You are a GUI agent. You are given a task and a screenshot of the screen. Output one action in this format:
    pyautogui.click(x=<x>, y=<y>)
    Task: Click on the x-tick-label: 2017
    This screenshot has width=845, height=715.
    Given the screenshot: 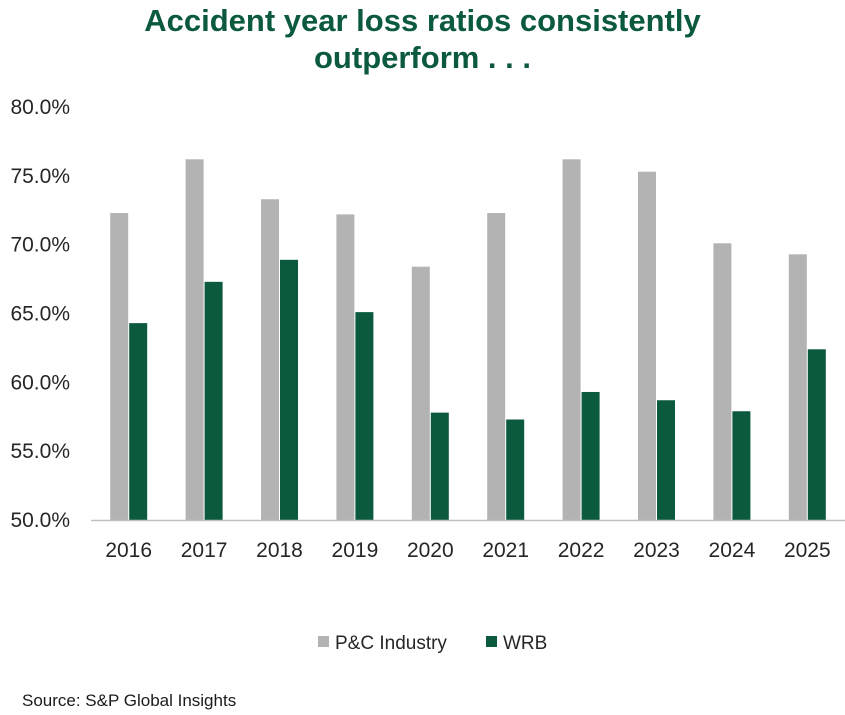 What is the action you would take?
    pyautogui.click(x=204, y=550)
    